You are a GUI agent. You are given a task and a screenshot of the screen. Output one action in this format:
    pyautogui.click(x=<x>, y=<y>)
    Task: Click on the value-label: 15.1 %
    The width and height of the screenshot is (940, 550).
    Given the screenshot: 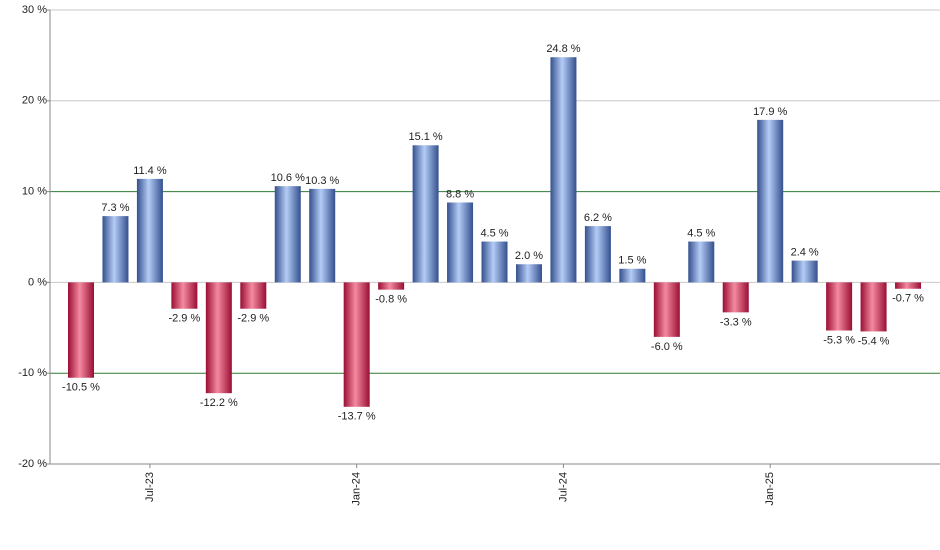 What is the action you would take?
    pyautogui.click(x=425, y=137)
    